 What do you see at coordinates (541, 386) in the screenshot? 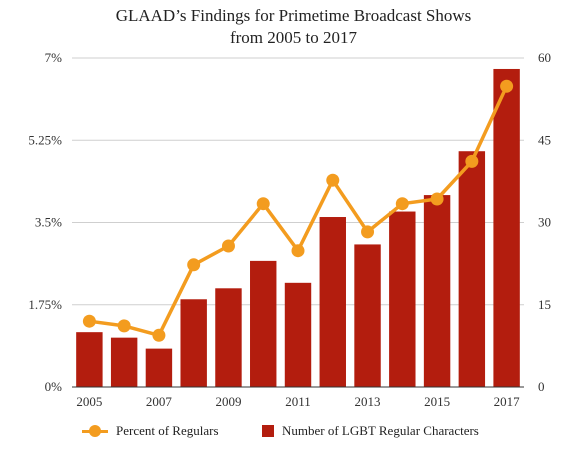
I see `right-tick-label: 0` at bounding box center [541, 386].